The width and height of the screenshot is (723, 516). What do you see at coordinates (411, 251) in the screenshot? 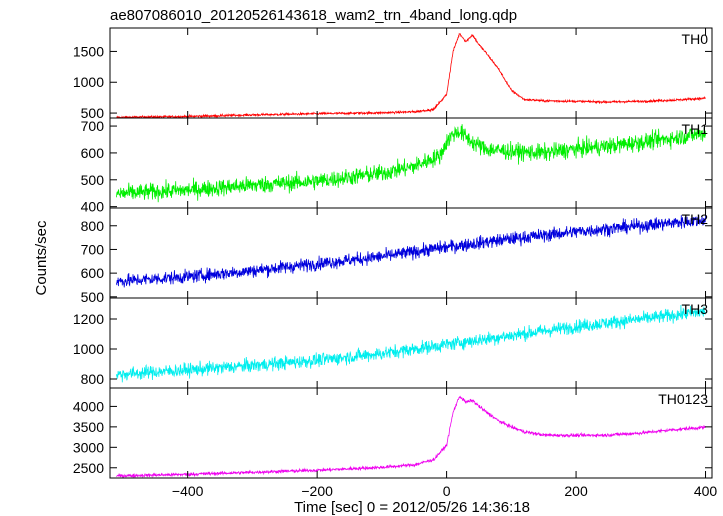
I see `series-line-th2` at bounding box center [411, 251].